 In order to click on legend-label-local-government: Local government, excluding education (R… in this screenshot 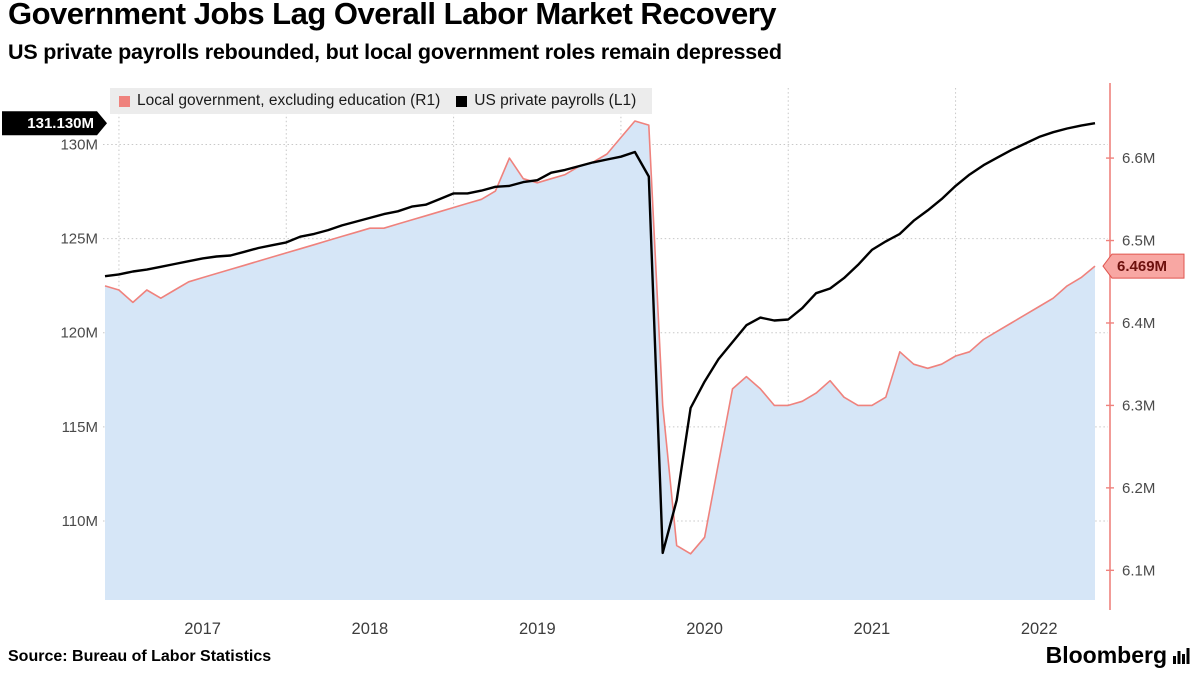, I will do `click(289, 100)`.